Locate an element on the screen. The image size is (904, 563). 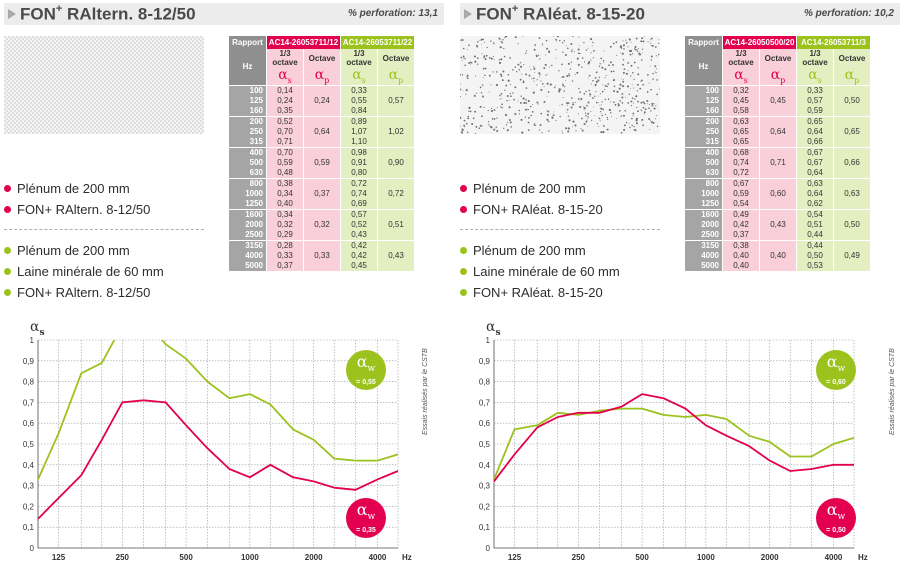
hz-cell: 800 is located at coordinates (703, 183).